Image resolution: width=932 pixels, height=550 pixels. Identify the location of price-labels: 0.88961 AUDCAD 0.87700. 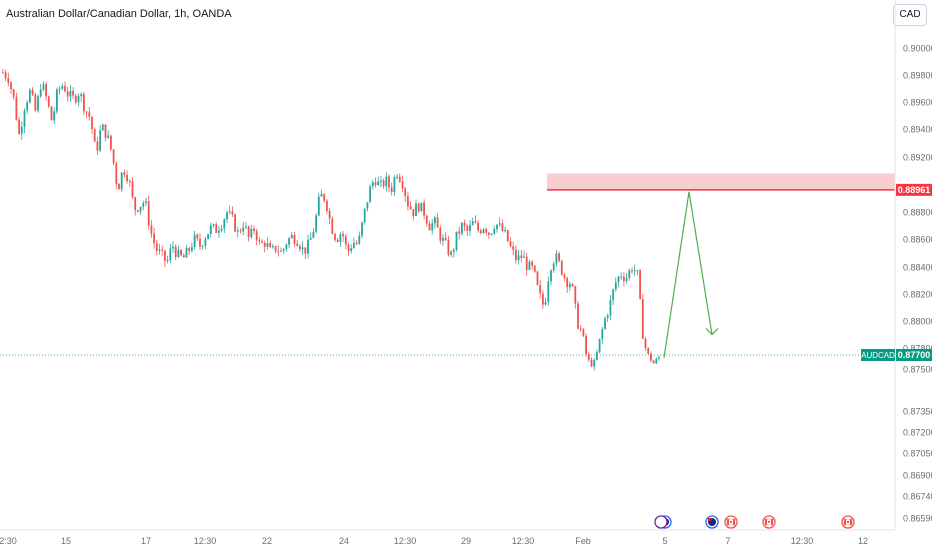
(896, 272).